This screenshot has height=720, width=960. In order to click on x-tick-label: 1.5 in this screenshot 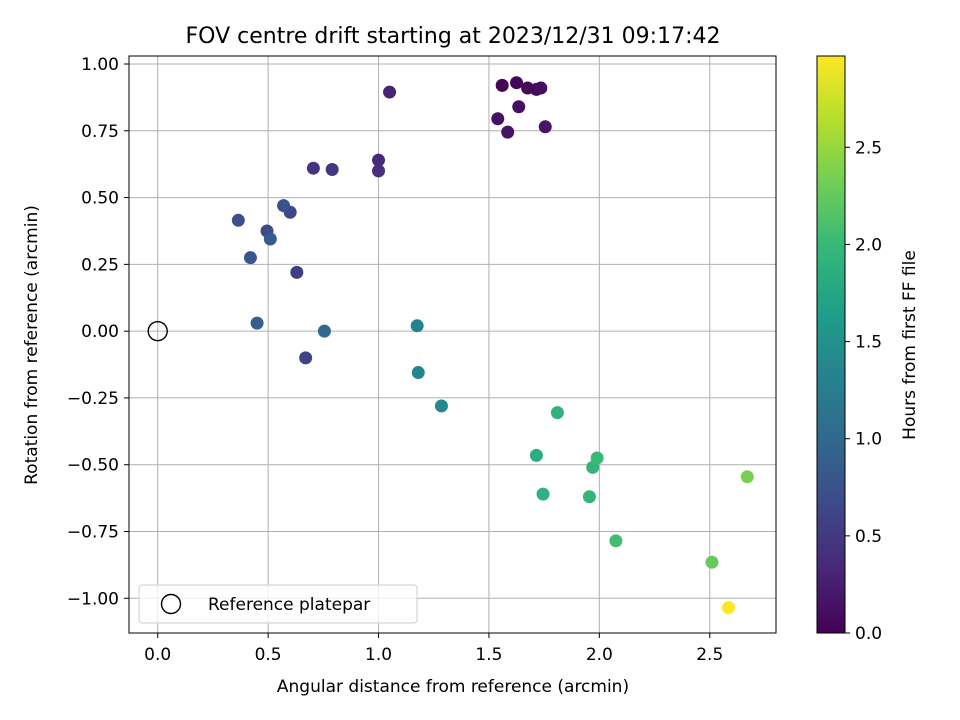, I will do `click(488, 655)`.